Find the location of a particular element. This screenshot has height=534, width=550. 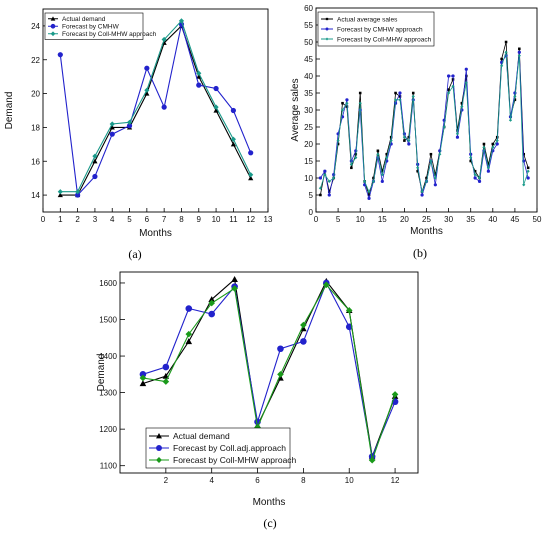

y-tick-label: 16 is located at coordinates (35, 161).